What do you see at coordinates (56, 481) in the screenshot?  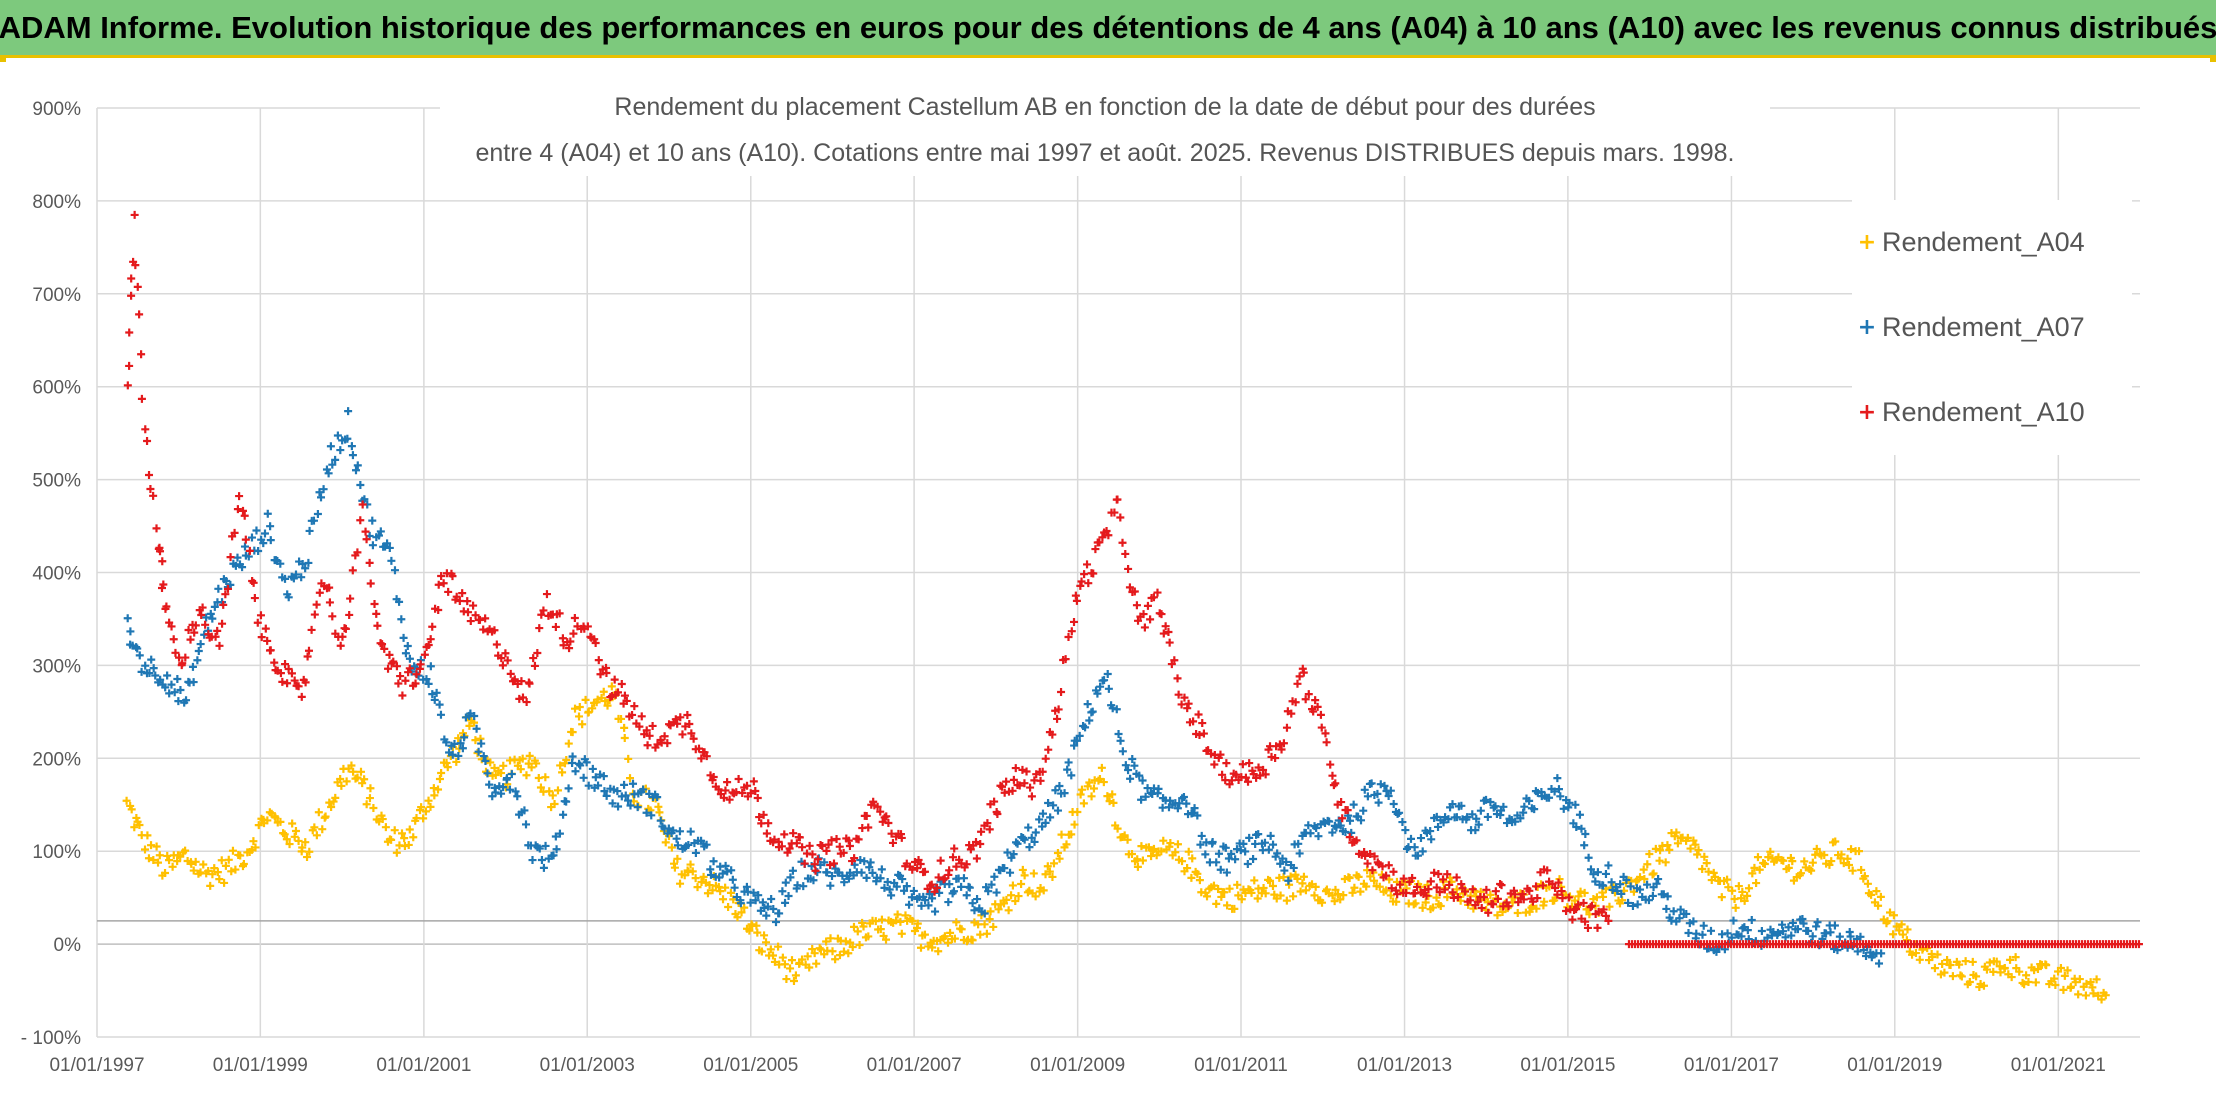 I see `y-tick-label: 500%` at bounding box center [56, 481].